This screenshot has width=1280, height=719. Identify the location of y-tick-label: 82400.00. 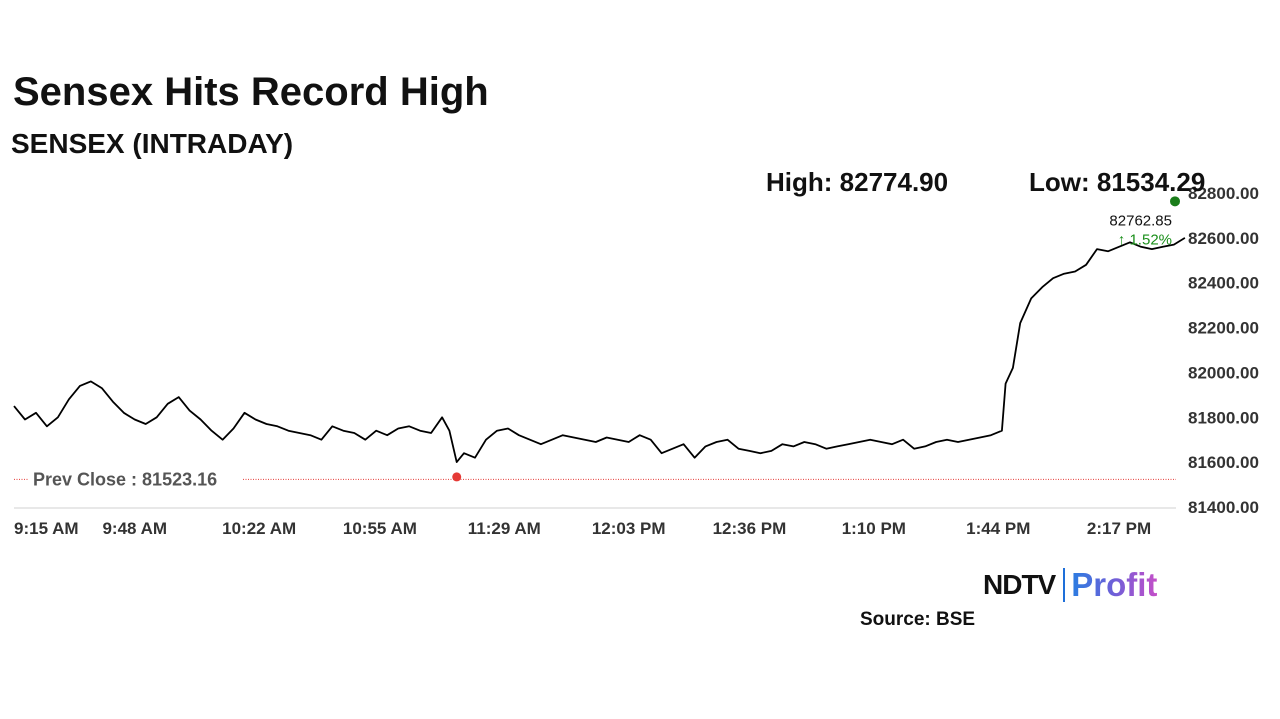
(1223, 283).